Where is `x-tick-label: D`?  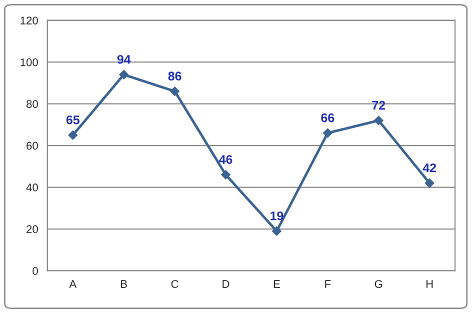 x-tick-label: D is located at coordinates (226, 284).